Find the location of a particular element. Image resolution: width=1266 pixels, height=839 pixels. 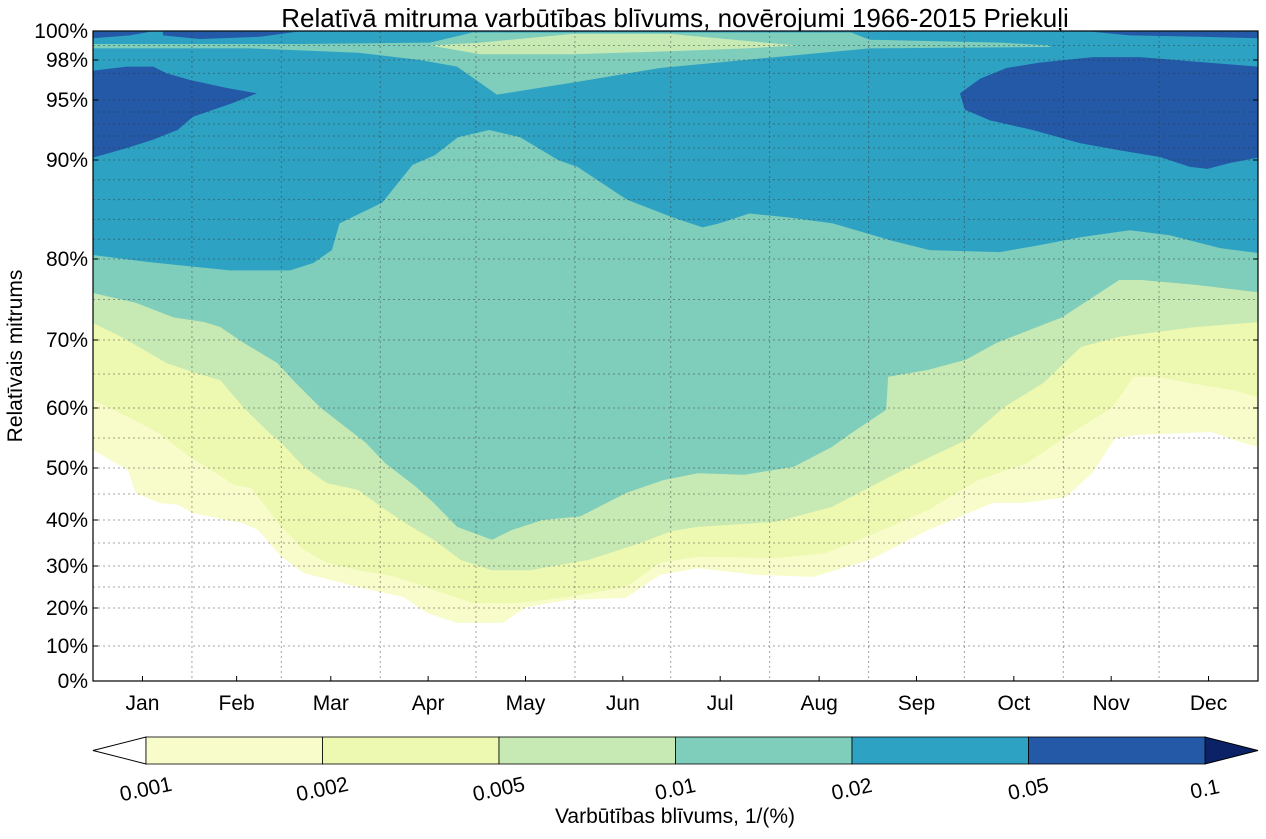

colorbar-tick-label: 0.1 is located at coordinates (1204, 789).